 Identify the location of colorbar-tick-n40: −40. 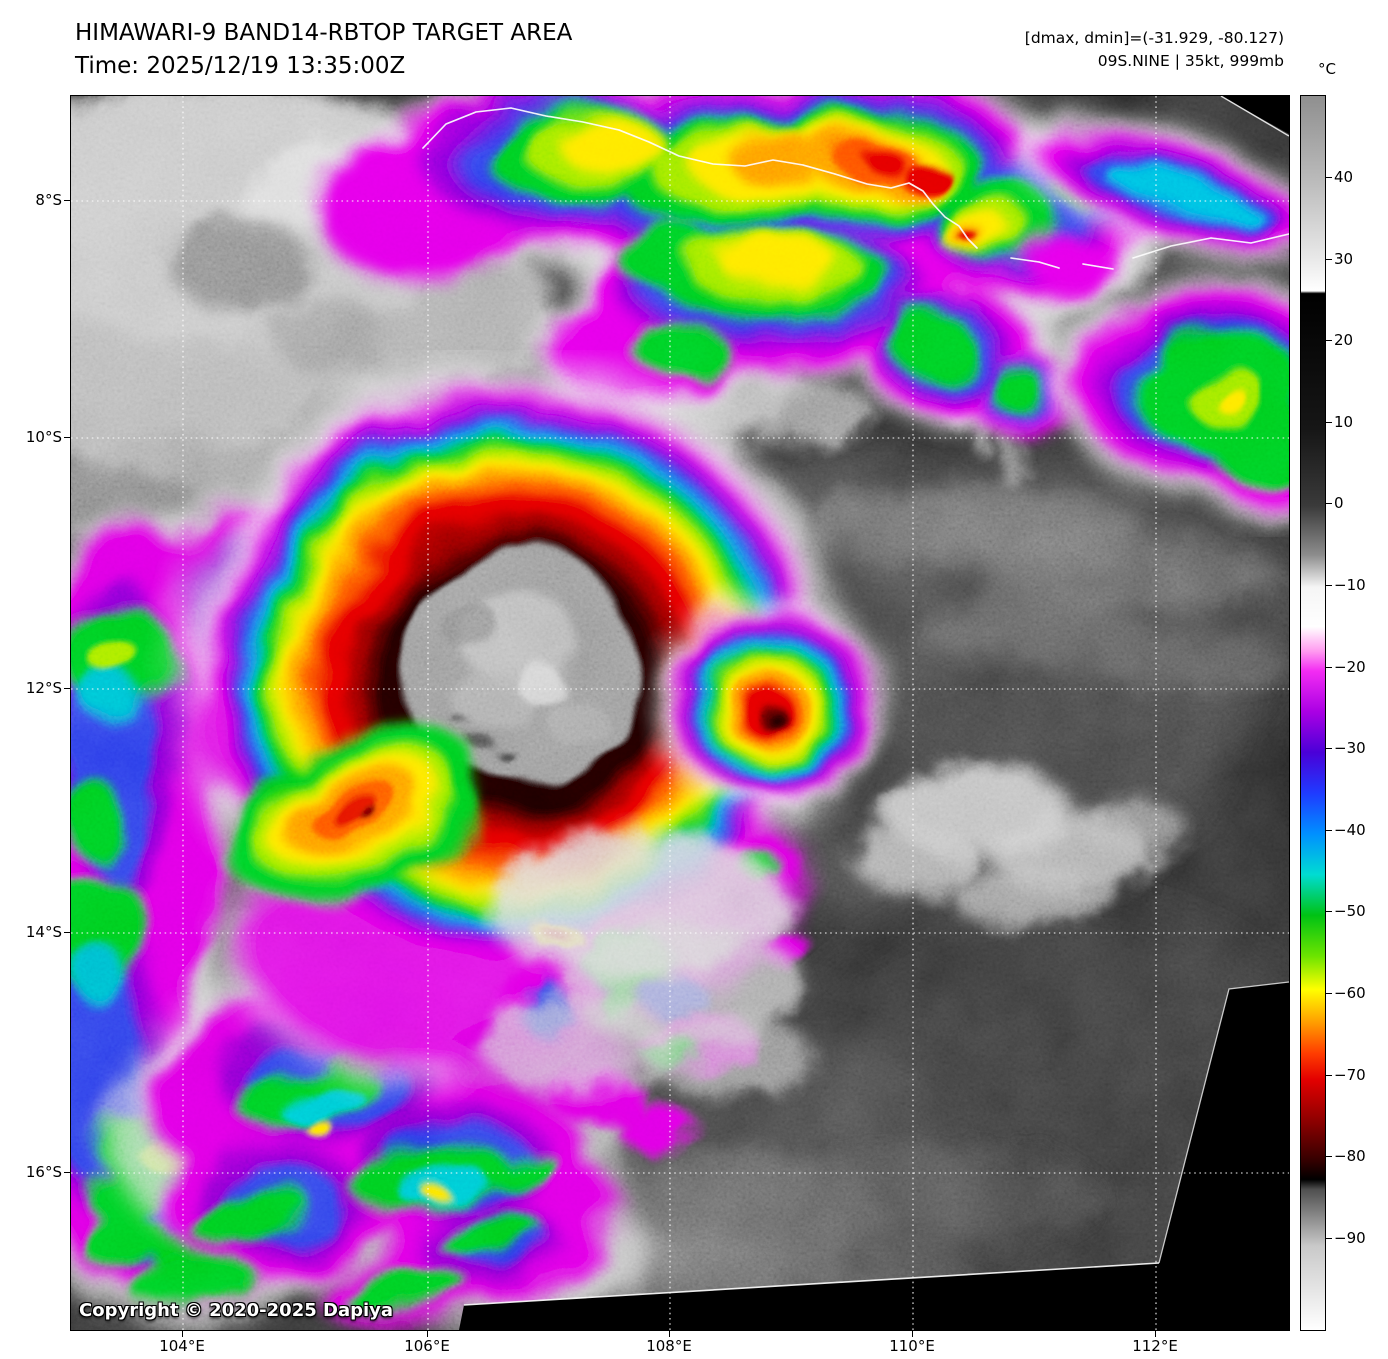
(1346, 830).